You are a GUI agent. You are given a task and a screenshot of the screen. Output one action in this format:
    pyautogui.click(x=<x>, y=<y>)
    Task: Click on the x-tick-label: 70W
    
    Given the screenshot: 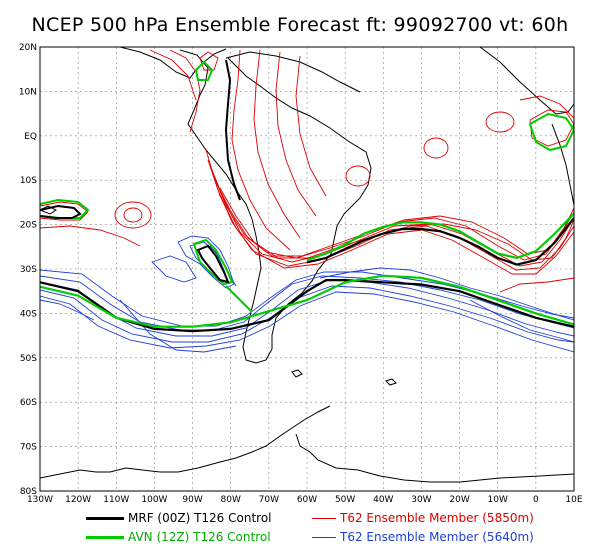 What is the action you would take?
    pyautogui.click(x=269, y=500)
    